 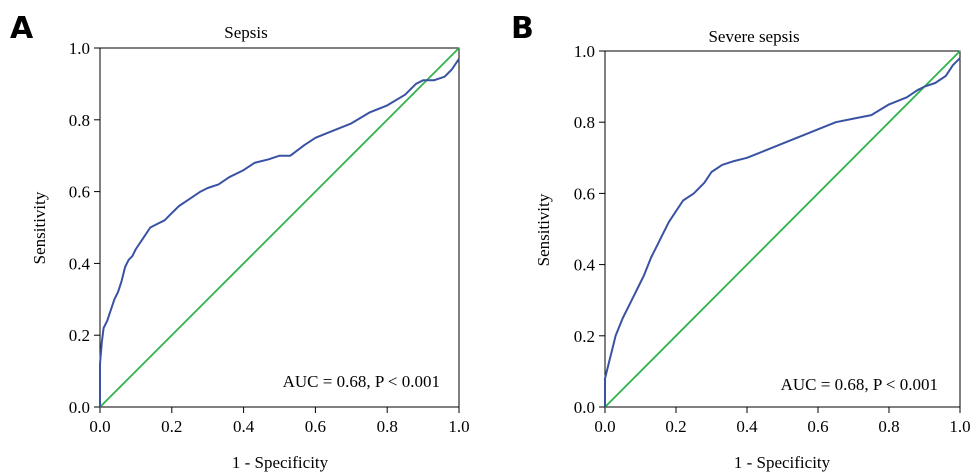 I want to click on x-tick-label-b-3: 0.6, so click(x=817, y=426).